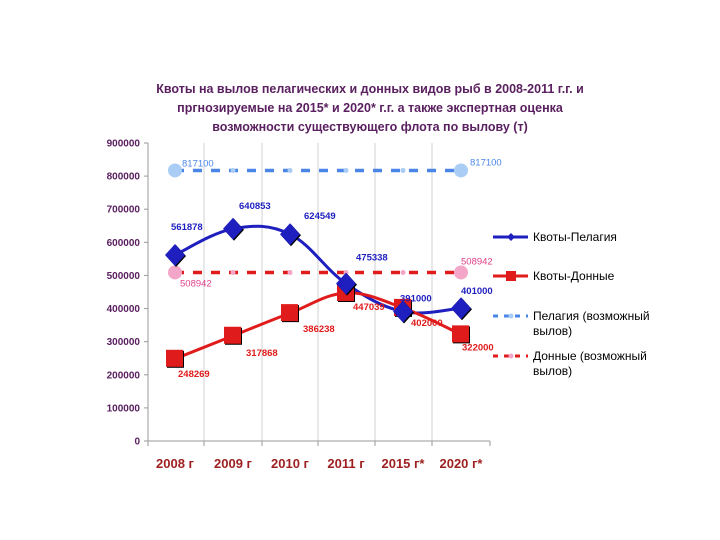  Describe the element at coordinates (255, 206) in the screenshot. I see `pelagia-data-label-1: 640853` at that location.